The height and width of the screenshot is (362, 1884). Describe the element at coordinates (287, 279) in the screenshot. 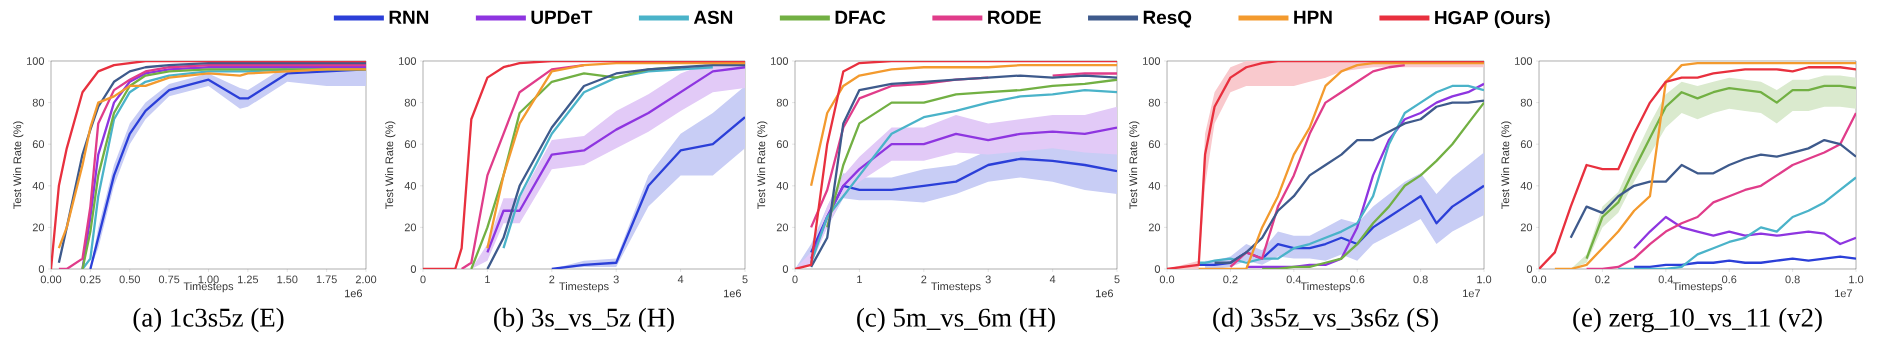

I see `x-tick-label: 1.50` at that location.